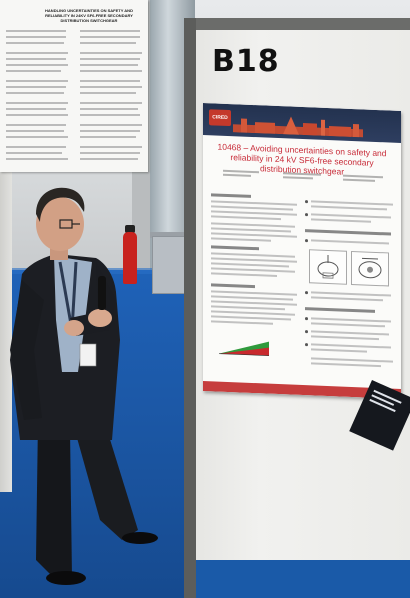 The height and width of the screenshot is (598, 410). Describe the element at coordinates (303, 579) in the screenshot. I see `booth-floor` at that location.